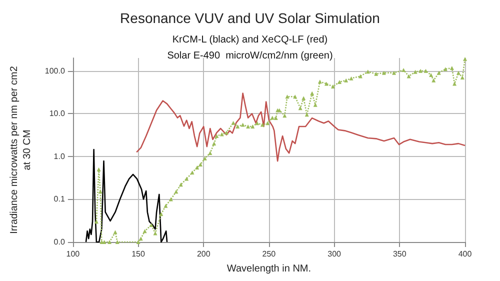 This screenshot has height=281, width=500. What do you see at coordinates (60, 242) in the screenshot?
I see `y-tick-label: 0.0` at bounding box center [60, 242].